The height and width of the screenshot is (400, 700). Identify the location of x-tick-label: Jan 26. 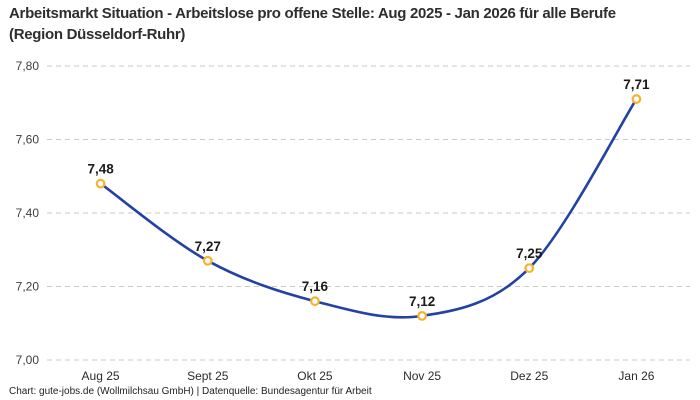
(636, 376).